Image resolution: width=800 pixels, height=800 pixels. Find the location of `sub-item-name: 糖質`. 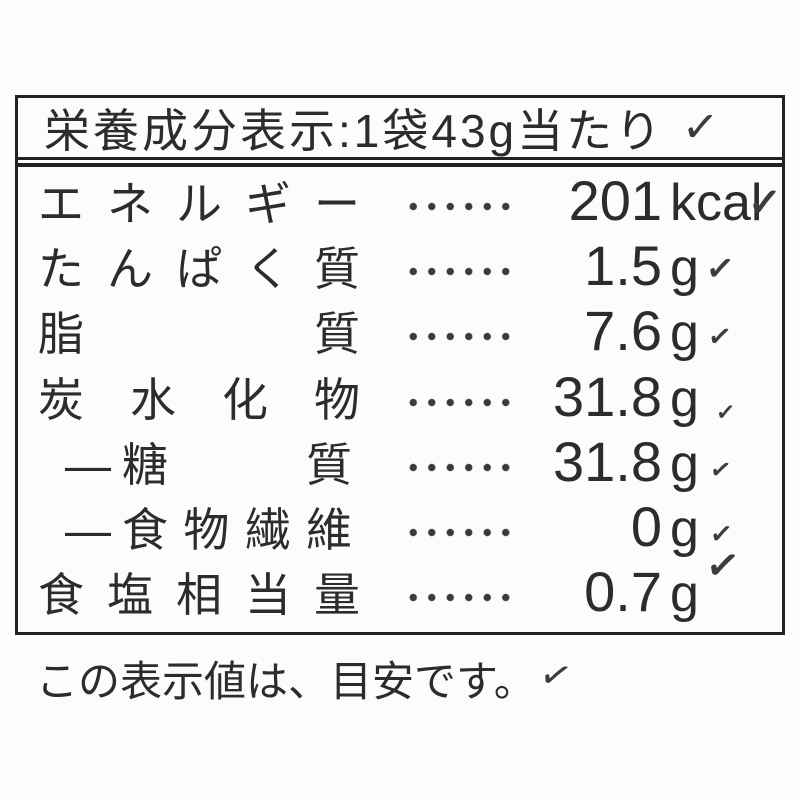

sub-item-name: 糖質 is located at coordinates (237, 464).